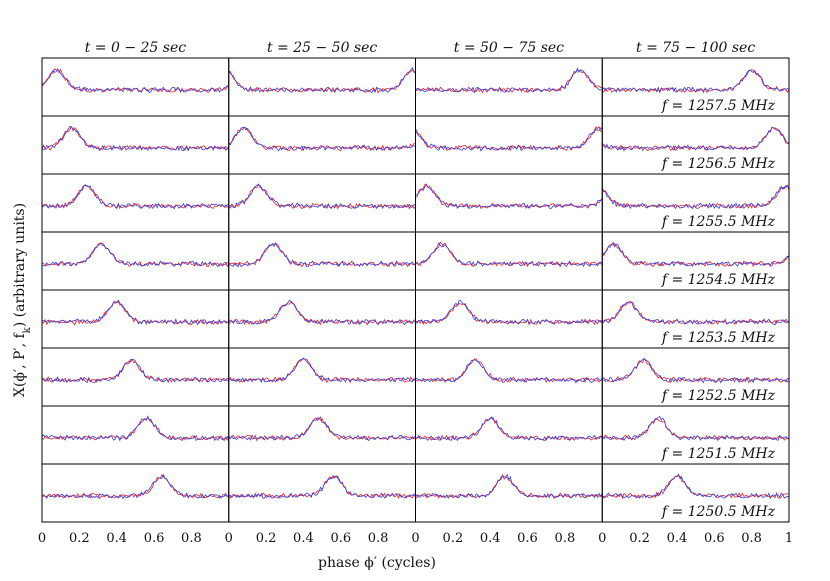  Describe the element at coordinates (303, 538) in the screenshot. I see `x-tick-c1-2: 0.4` at that location.